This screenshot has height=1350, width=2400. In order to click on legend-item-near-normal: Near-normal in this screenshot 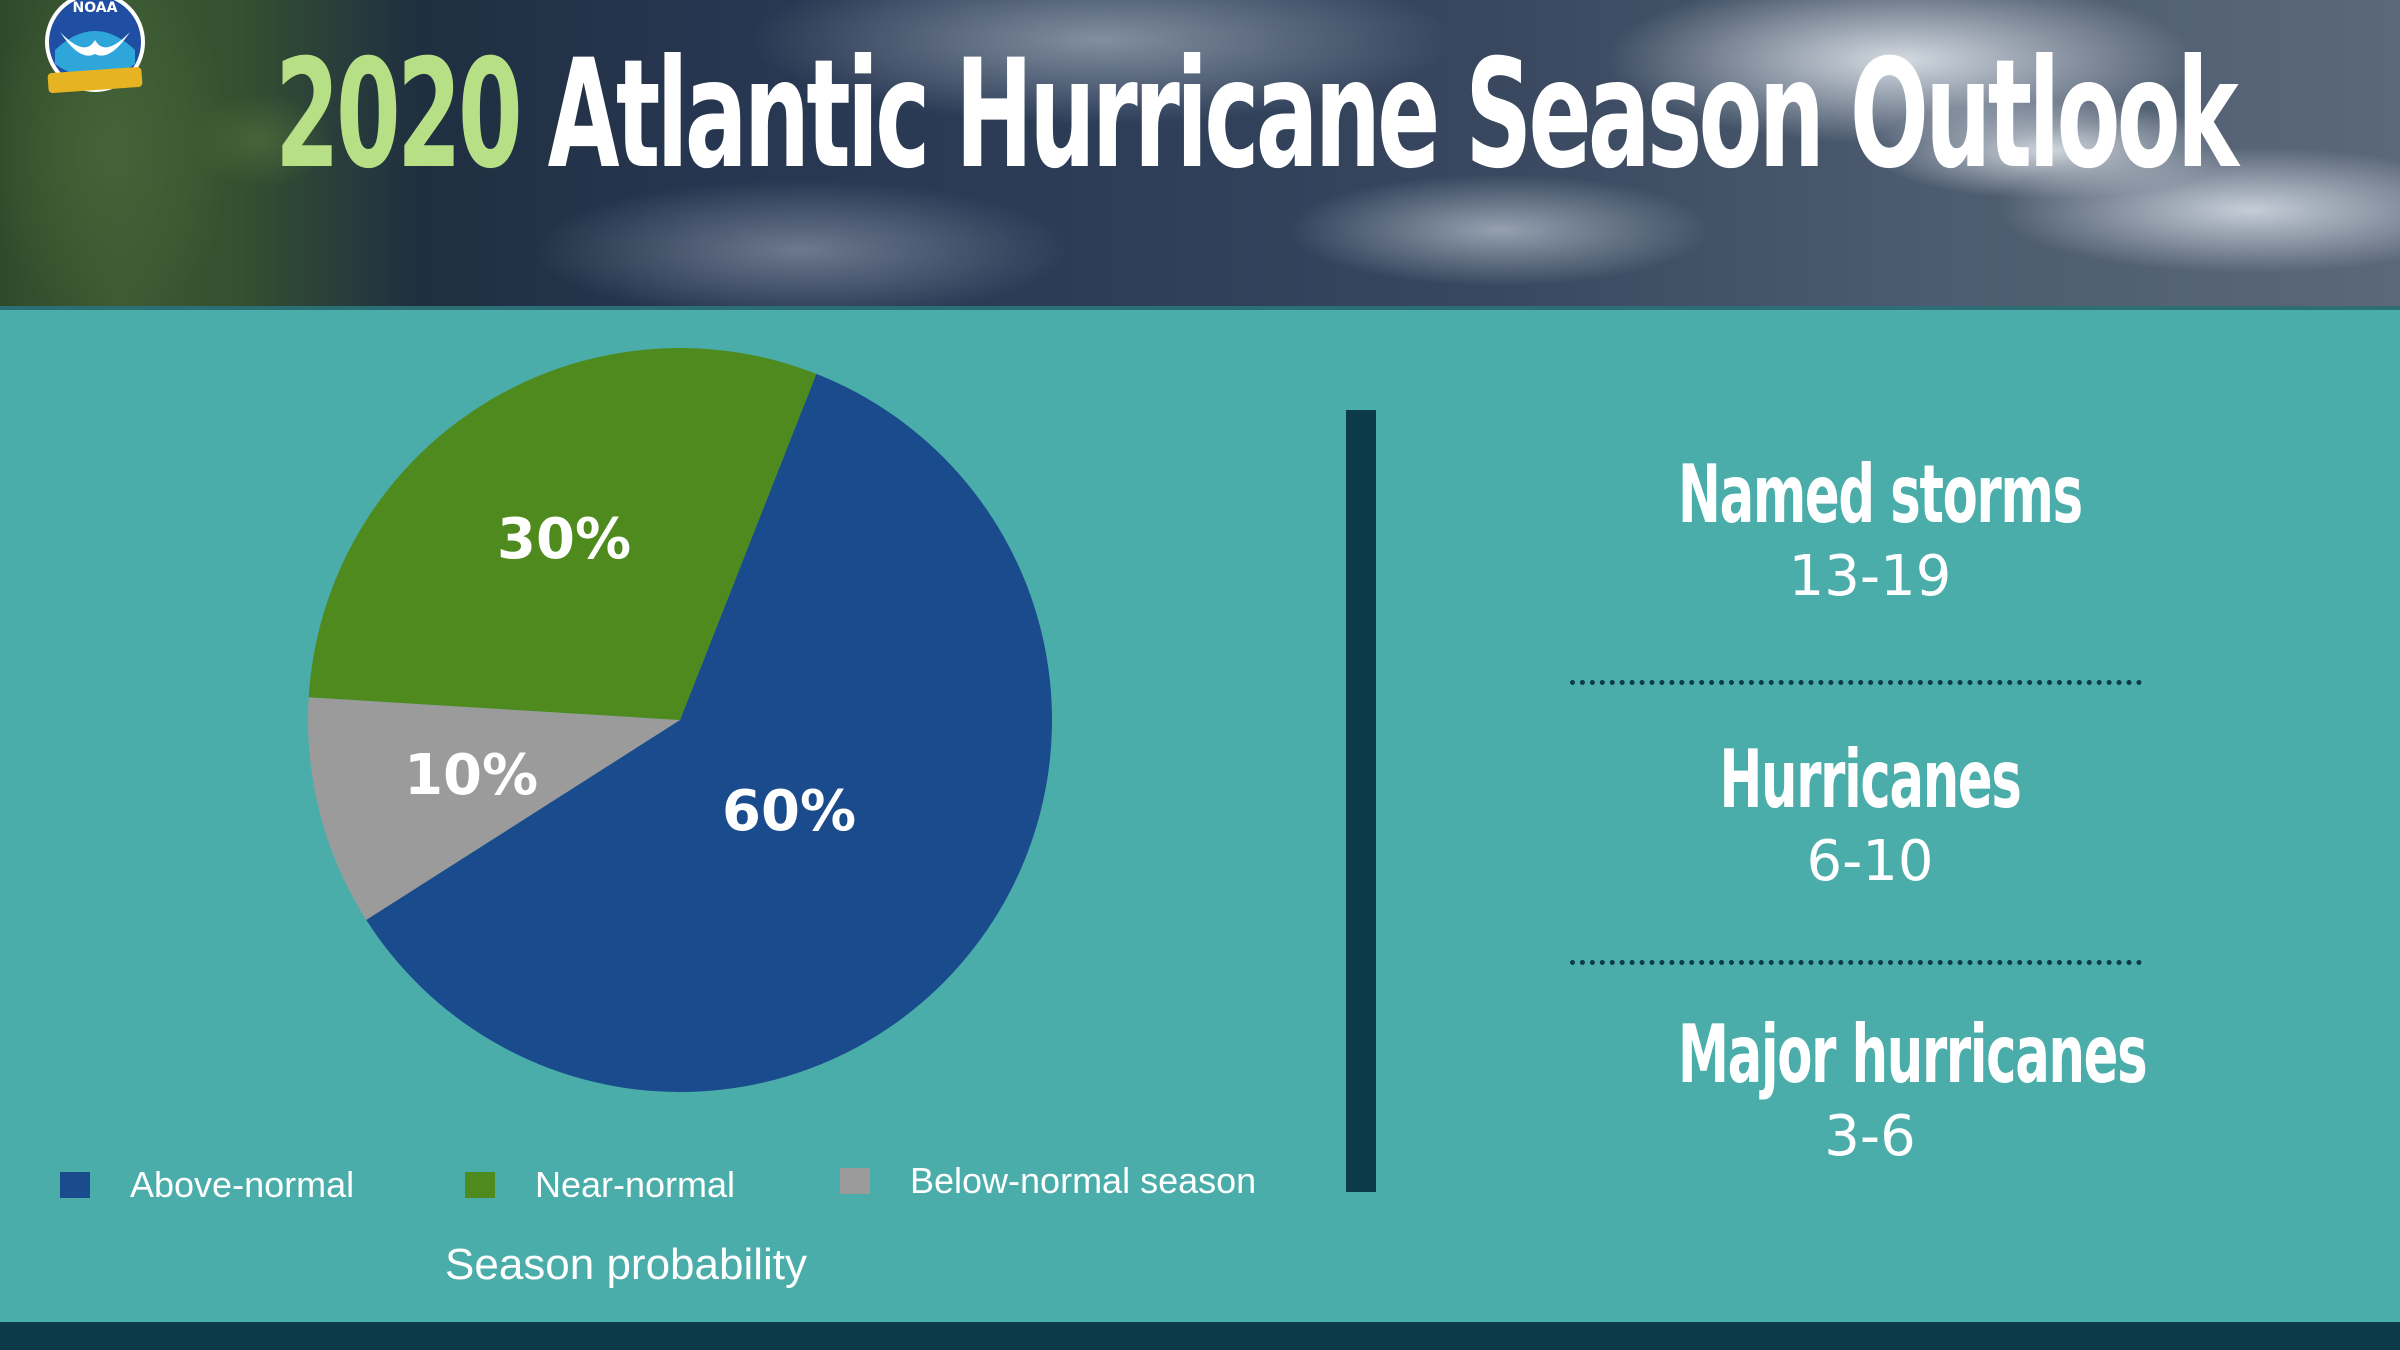, I will do `click(600, 1185)`.